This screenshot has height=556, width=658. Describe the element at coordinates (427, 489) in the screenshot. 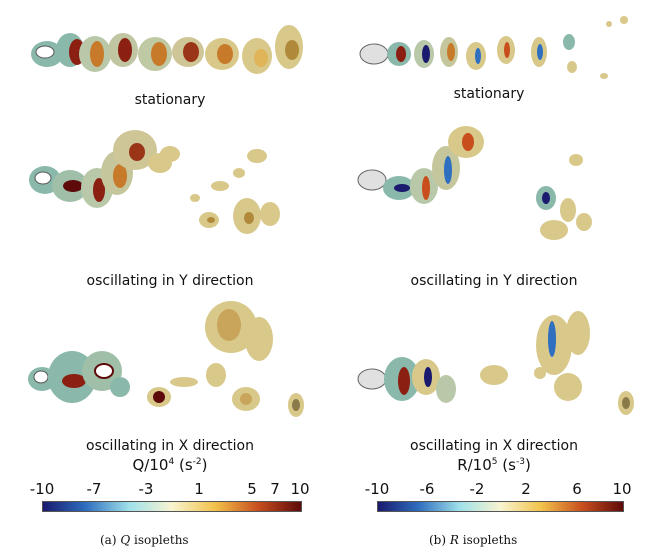

I see `r-tick-label: -6` at that location.